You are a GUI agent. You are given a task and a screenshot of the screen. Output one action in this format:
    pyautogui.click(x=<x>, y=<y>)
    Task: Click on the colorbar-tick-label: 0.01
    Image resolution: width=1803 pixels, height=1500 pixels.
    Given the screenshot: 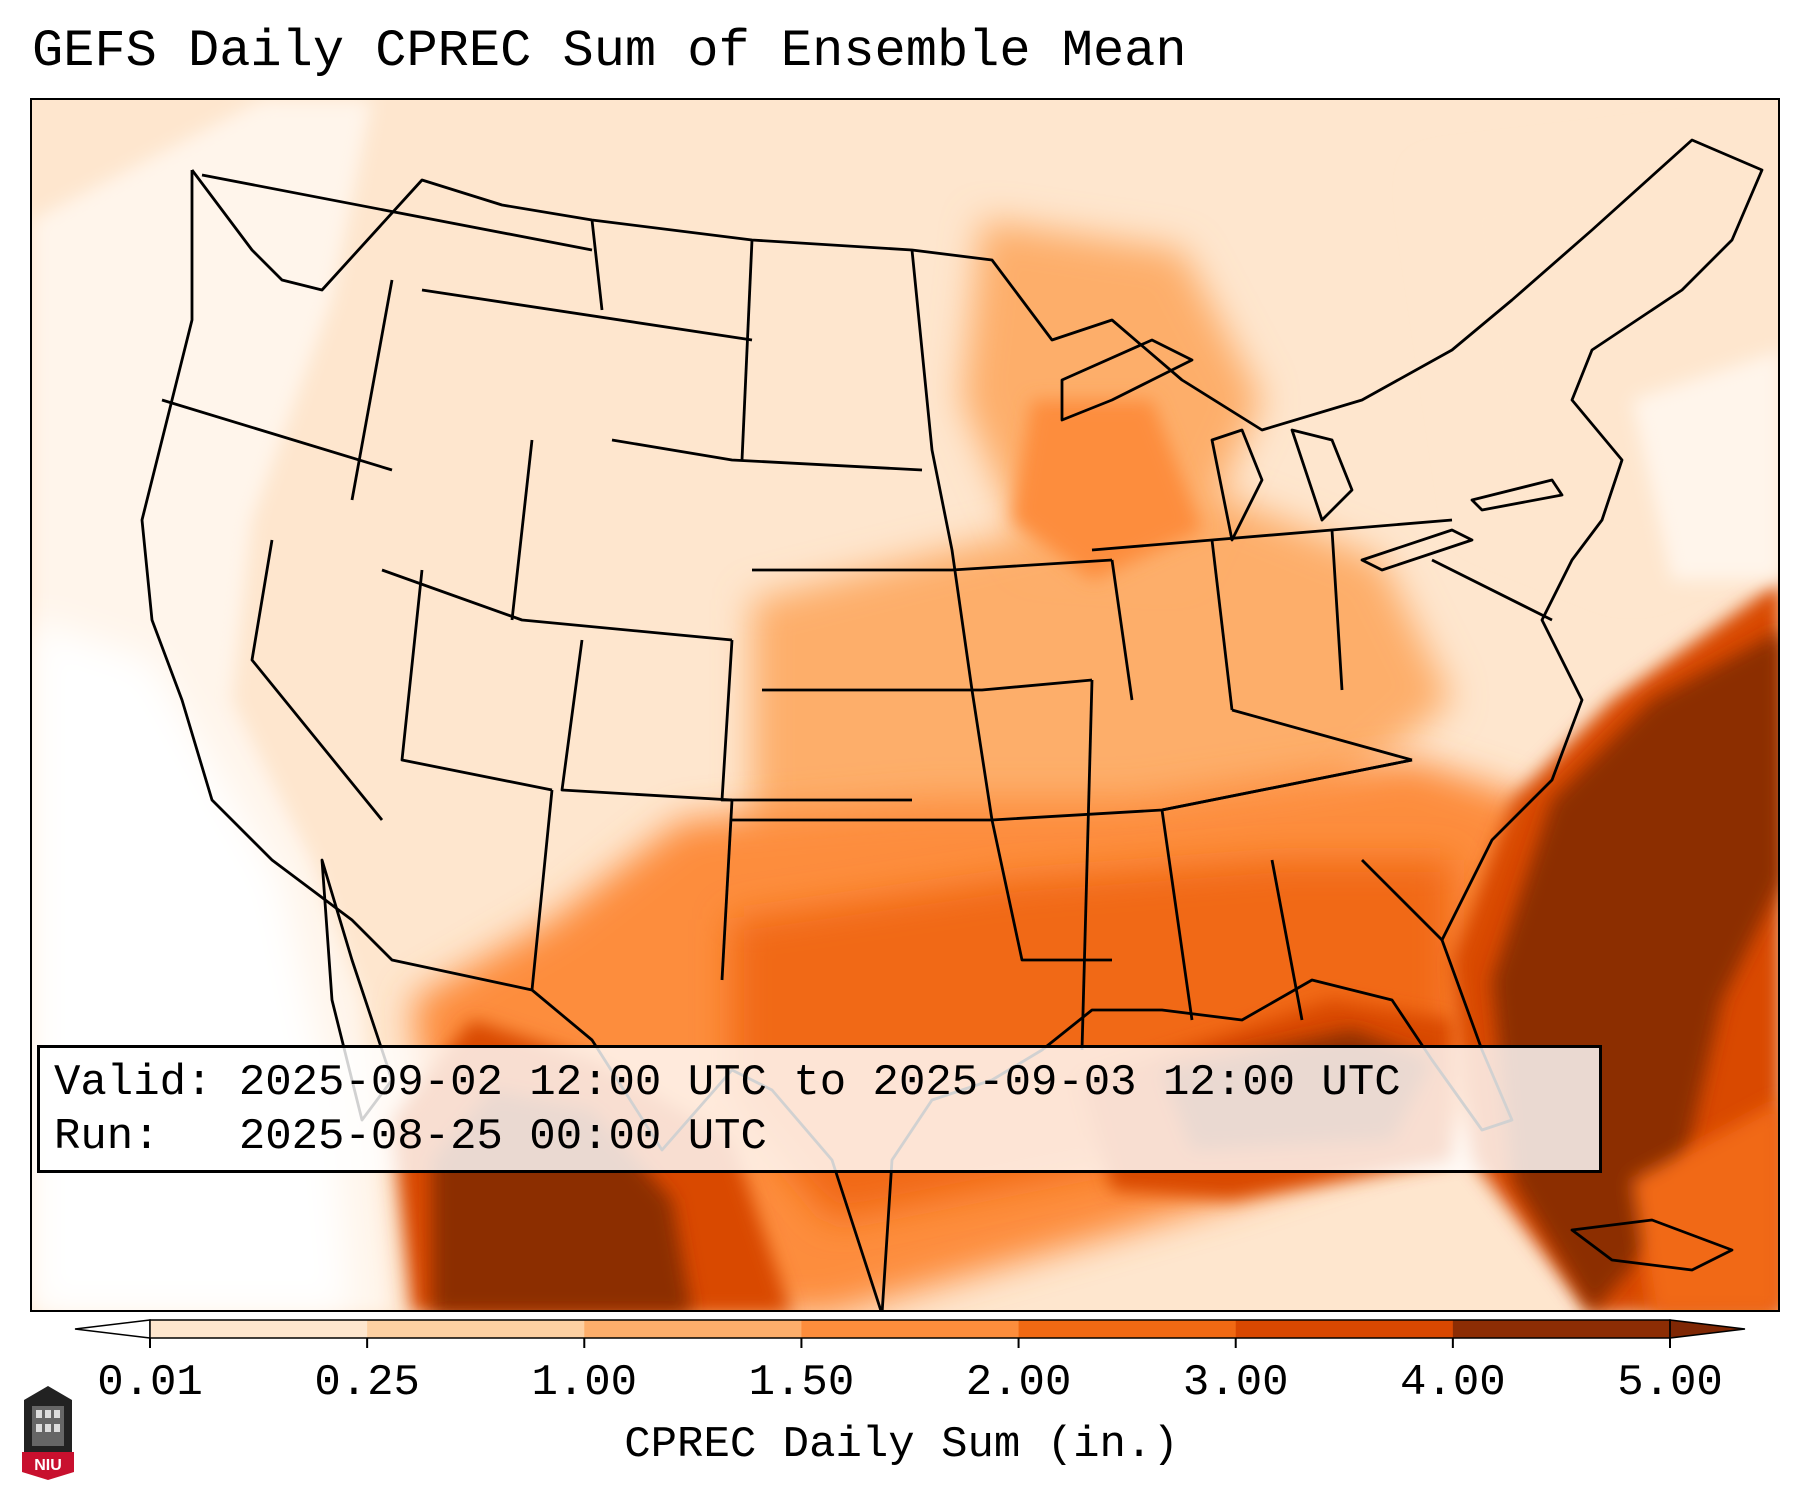 What is the action you would take?
    pyautogui.click(x=150, y=1383)
    